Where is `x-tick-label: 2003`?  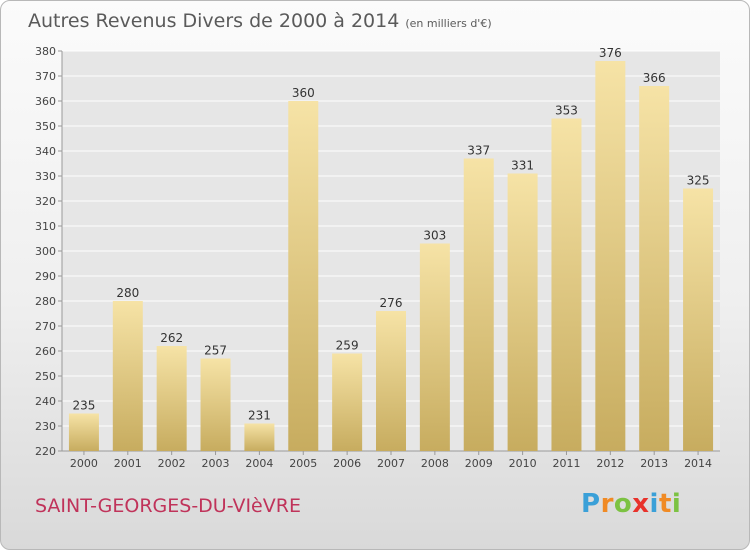
x-tick-label: 2003 is located at coordinates (216, 463).